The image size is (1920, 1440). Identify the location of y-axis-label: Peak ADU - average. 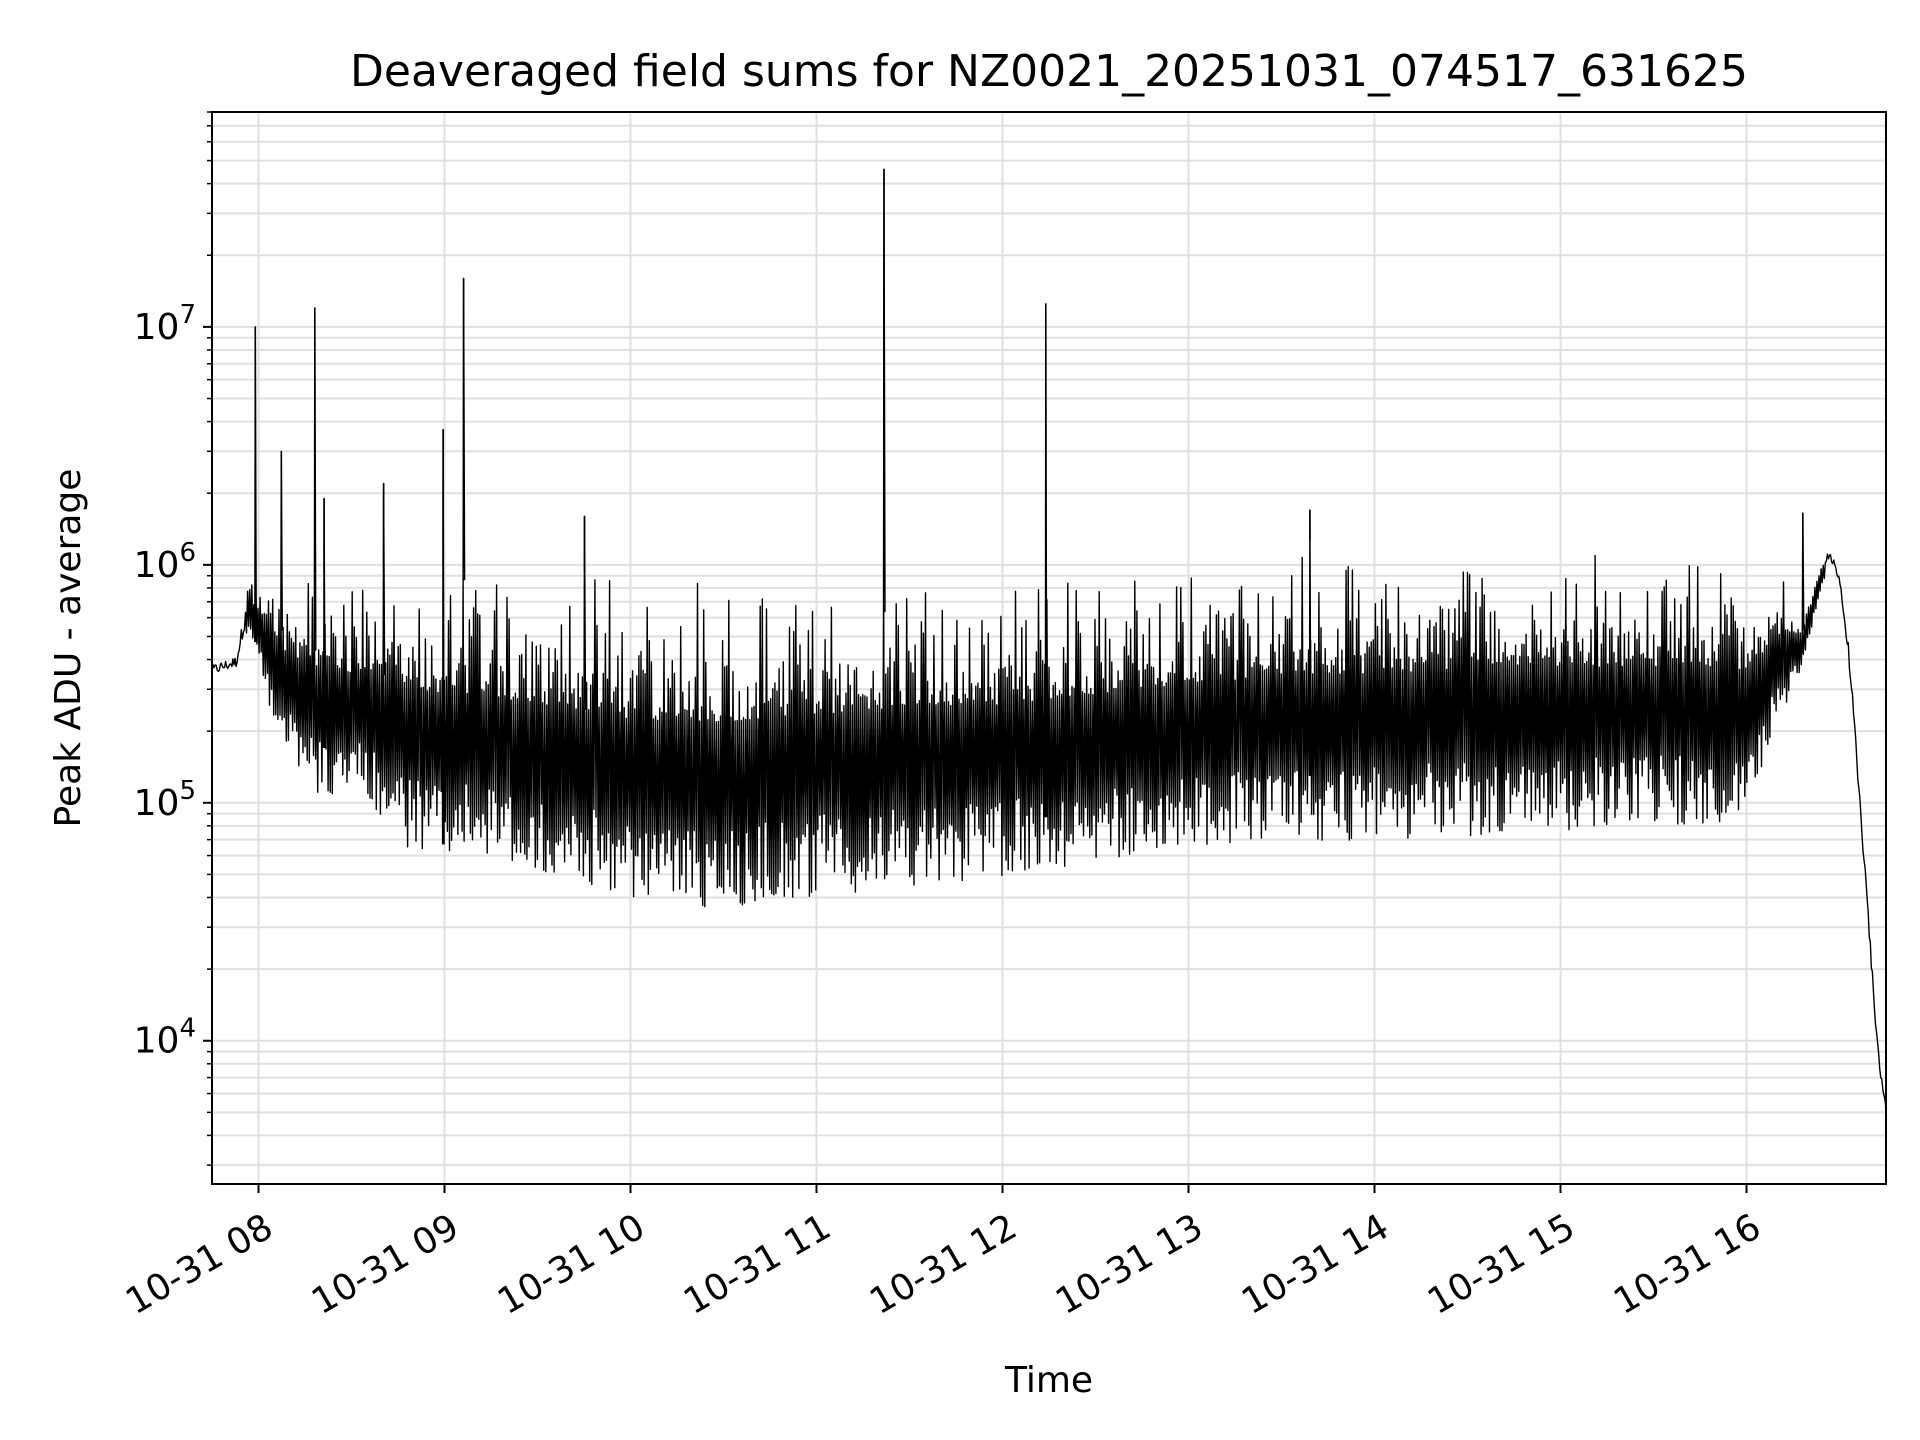
(68, 648).